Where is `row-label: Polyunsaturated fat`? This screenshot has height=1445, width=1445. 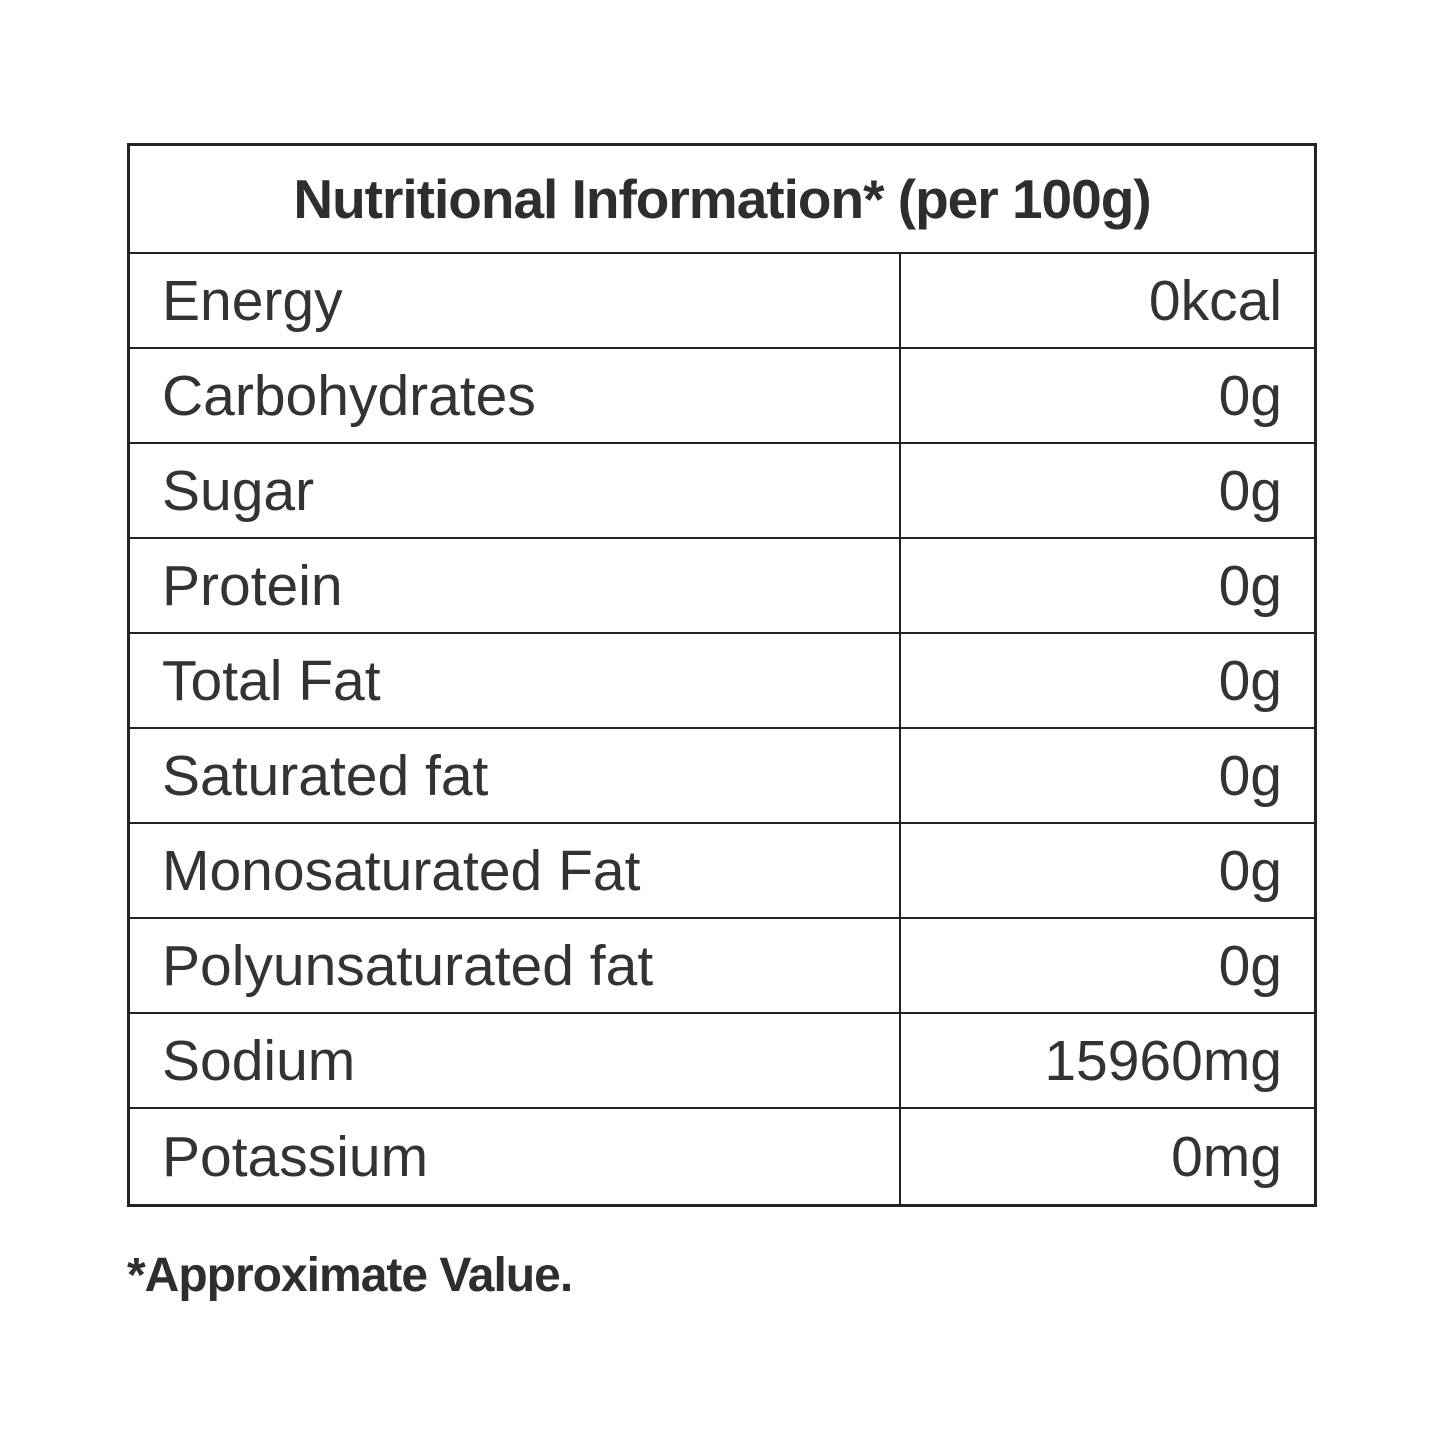 row-label: Polyunsaturated fat is located at coordinates (515, 965).